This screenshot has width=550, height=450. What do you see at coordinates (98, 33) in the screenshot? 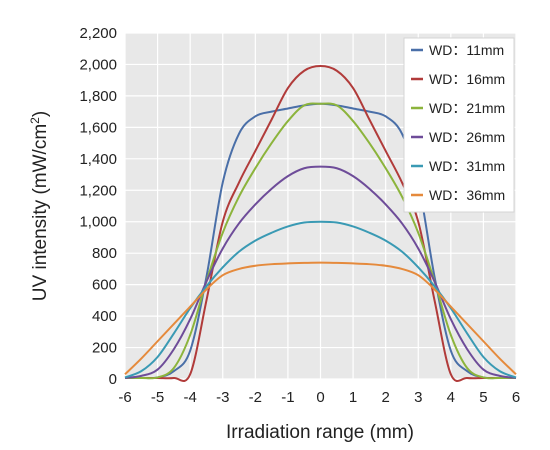
I see `y-tick-label: 2,200` at bounding box center [98, 33].